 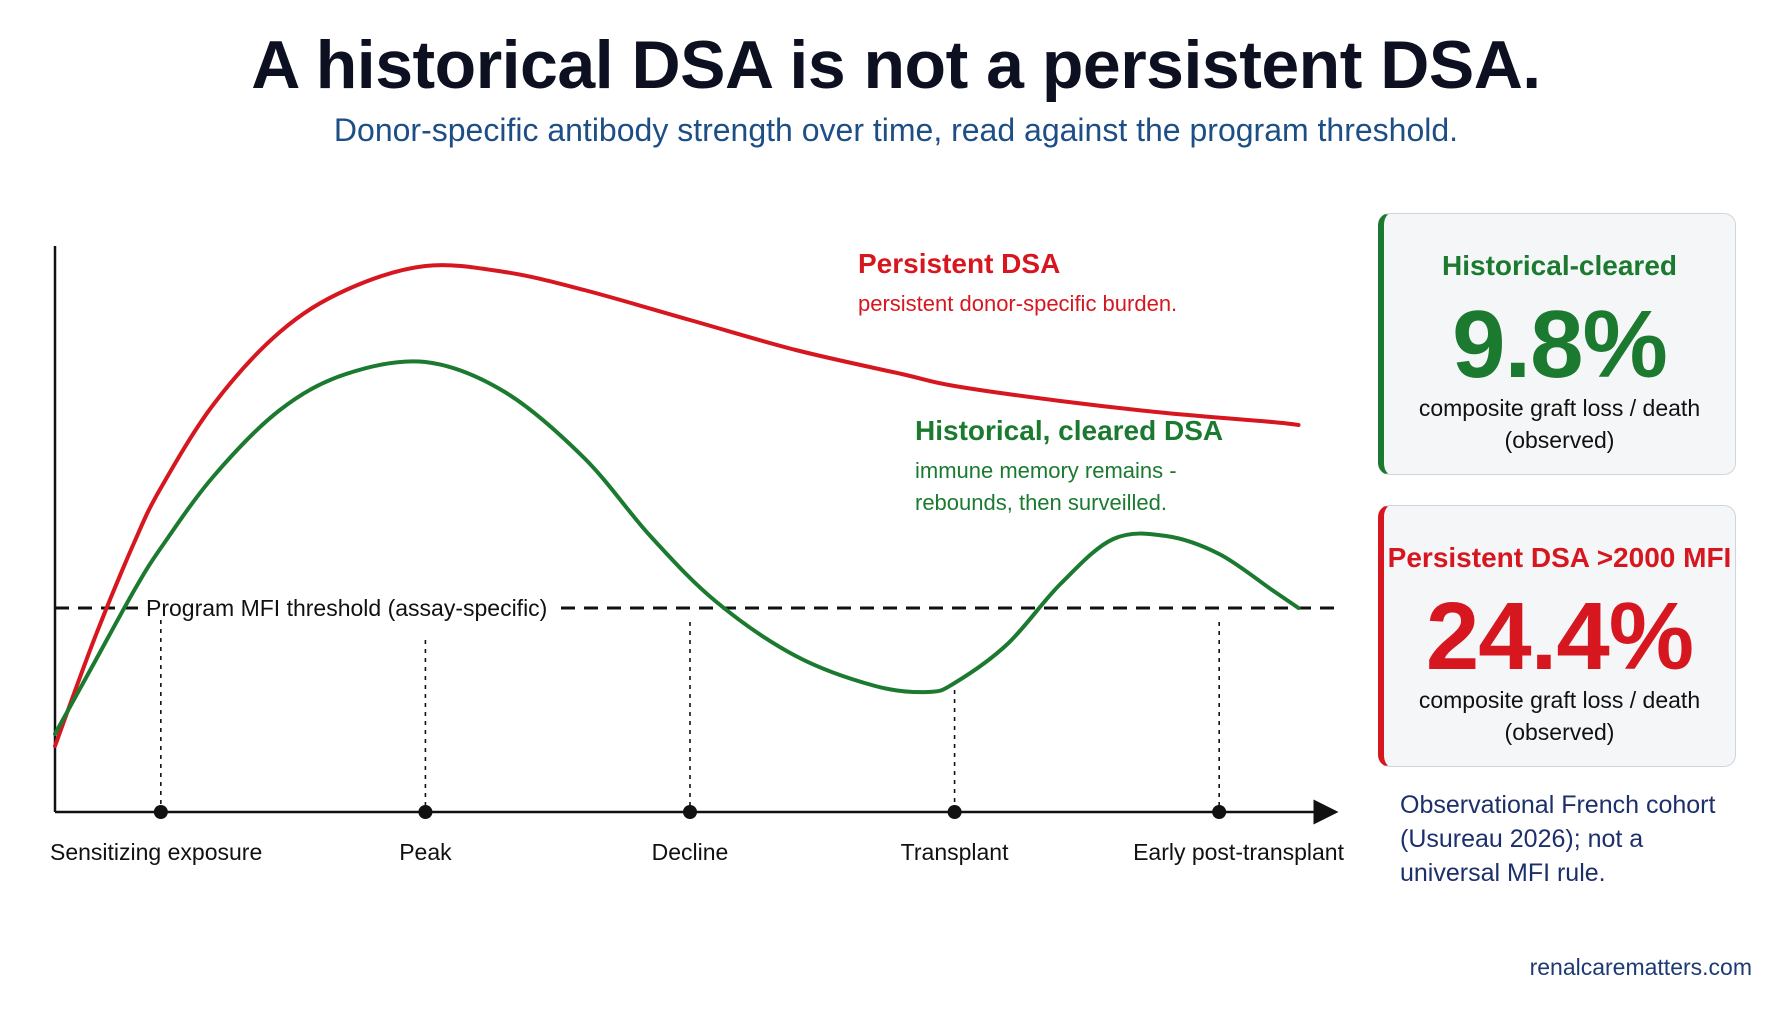 I want to click on x-tick-label: Early post-transplant, so click(x=1239, y=852).